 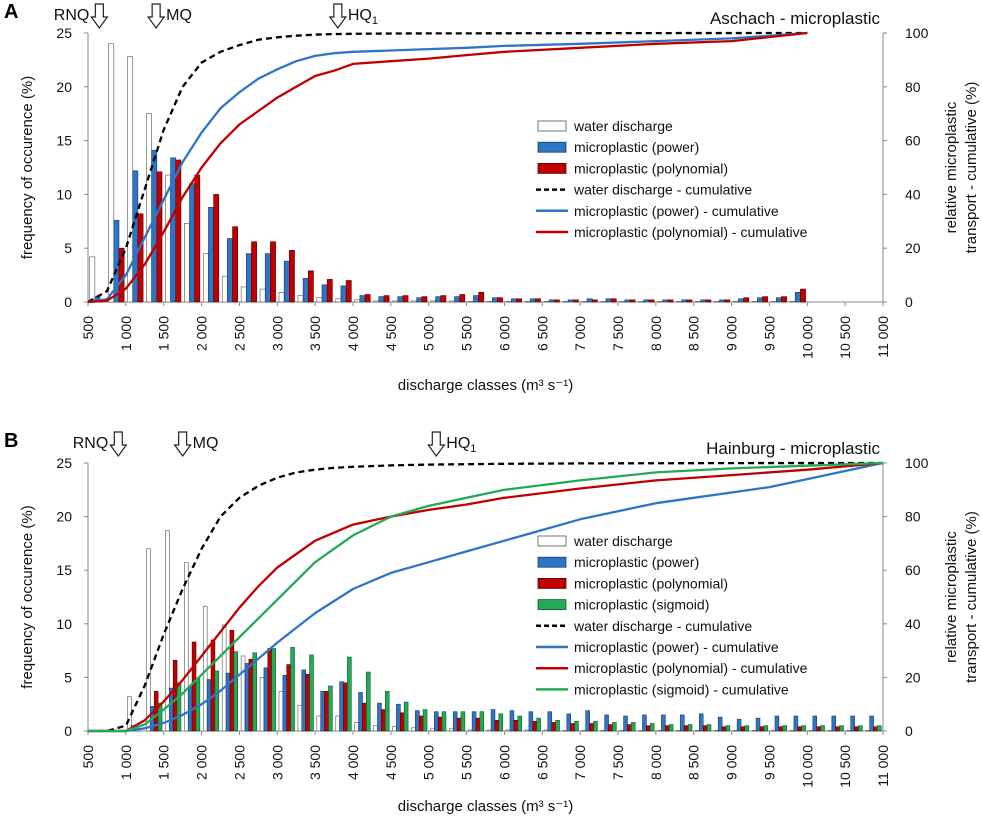 What do you see at coordinates (99, 16) in the screenshot?
I see `down-arrow-icon` at bounding box center [99, 16].